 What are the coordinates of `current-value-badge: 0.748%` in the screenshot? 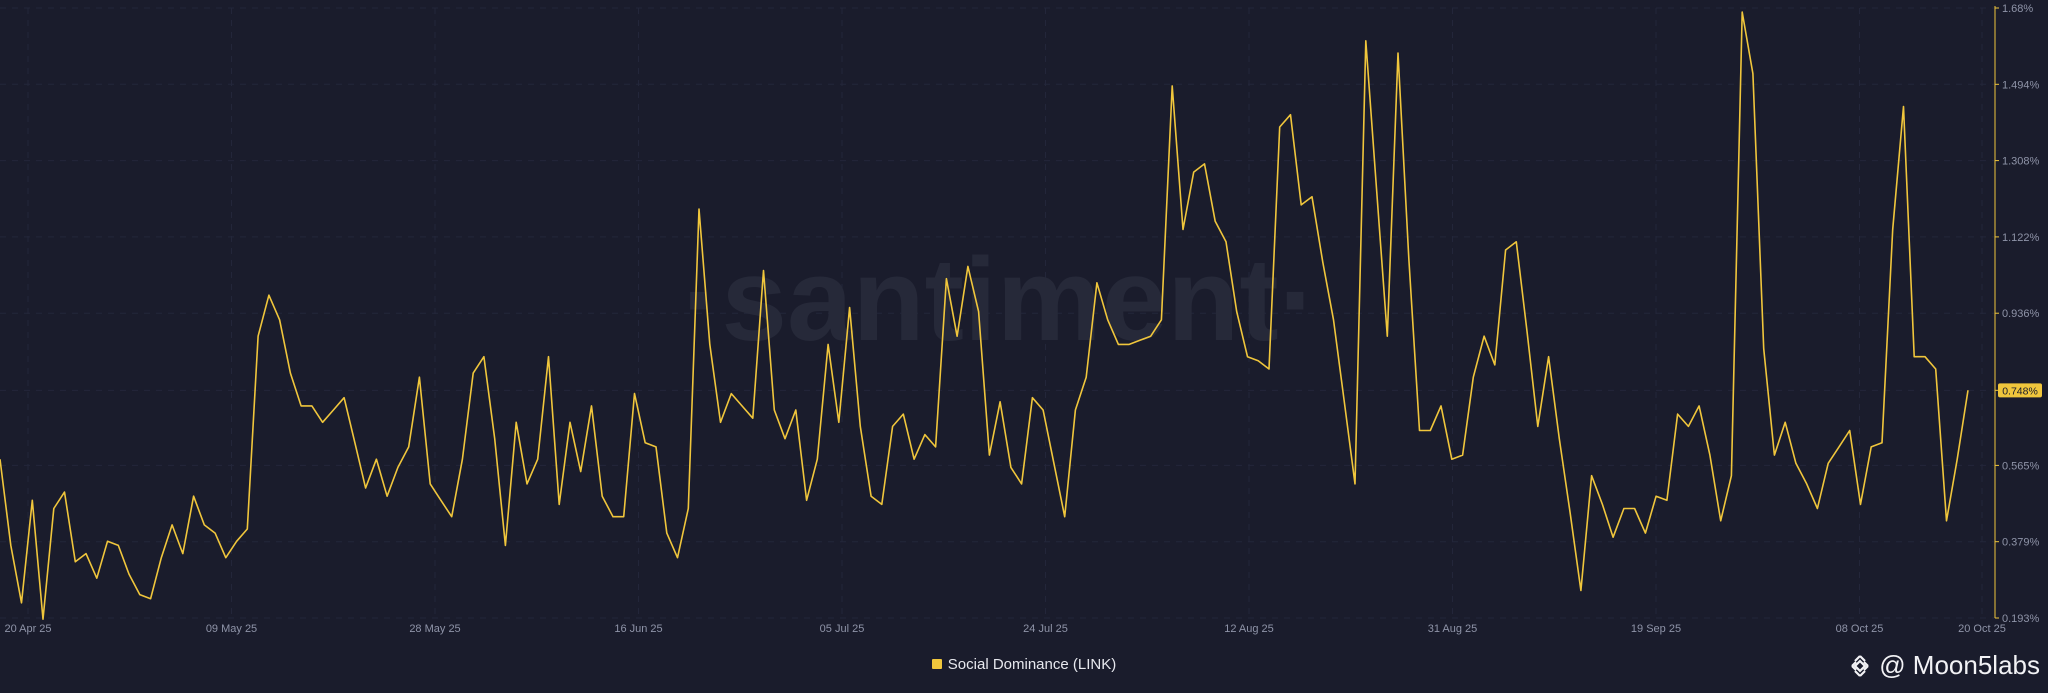 It's located at (2020, 390).